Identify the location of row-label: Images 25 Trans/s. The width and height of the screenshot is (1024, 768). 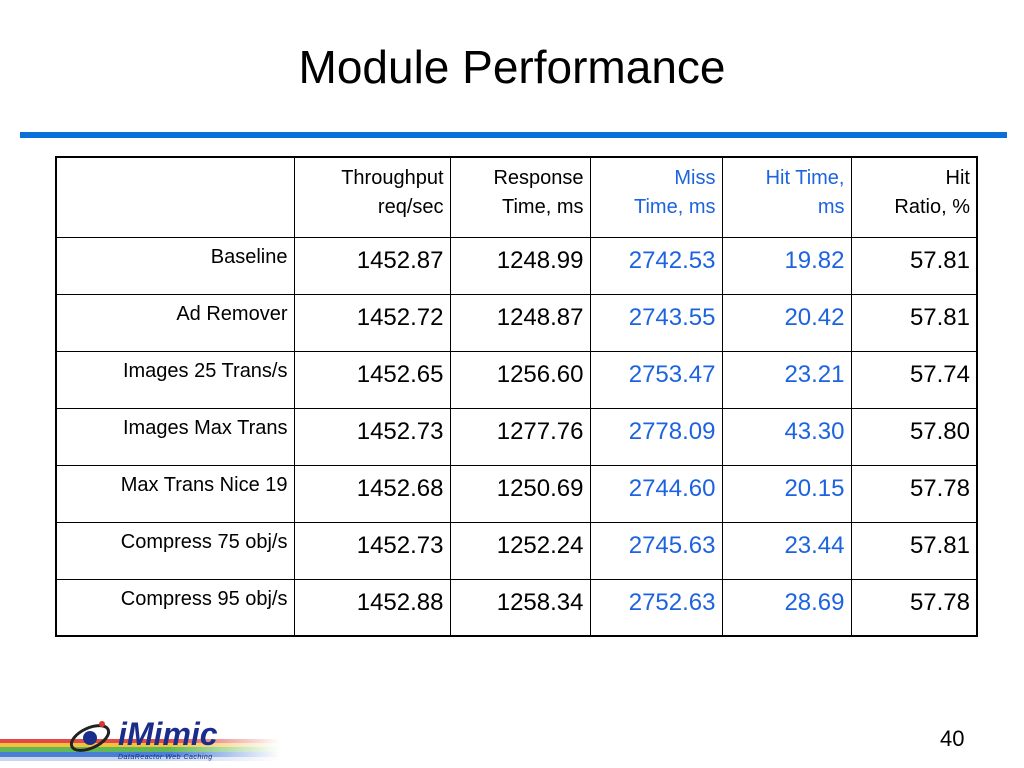
(175, 379).